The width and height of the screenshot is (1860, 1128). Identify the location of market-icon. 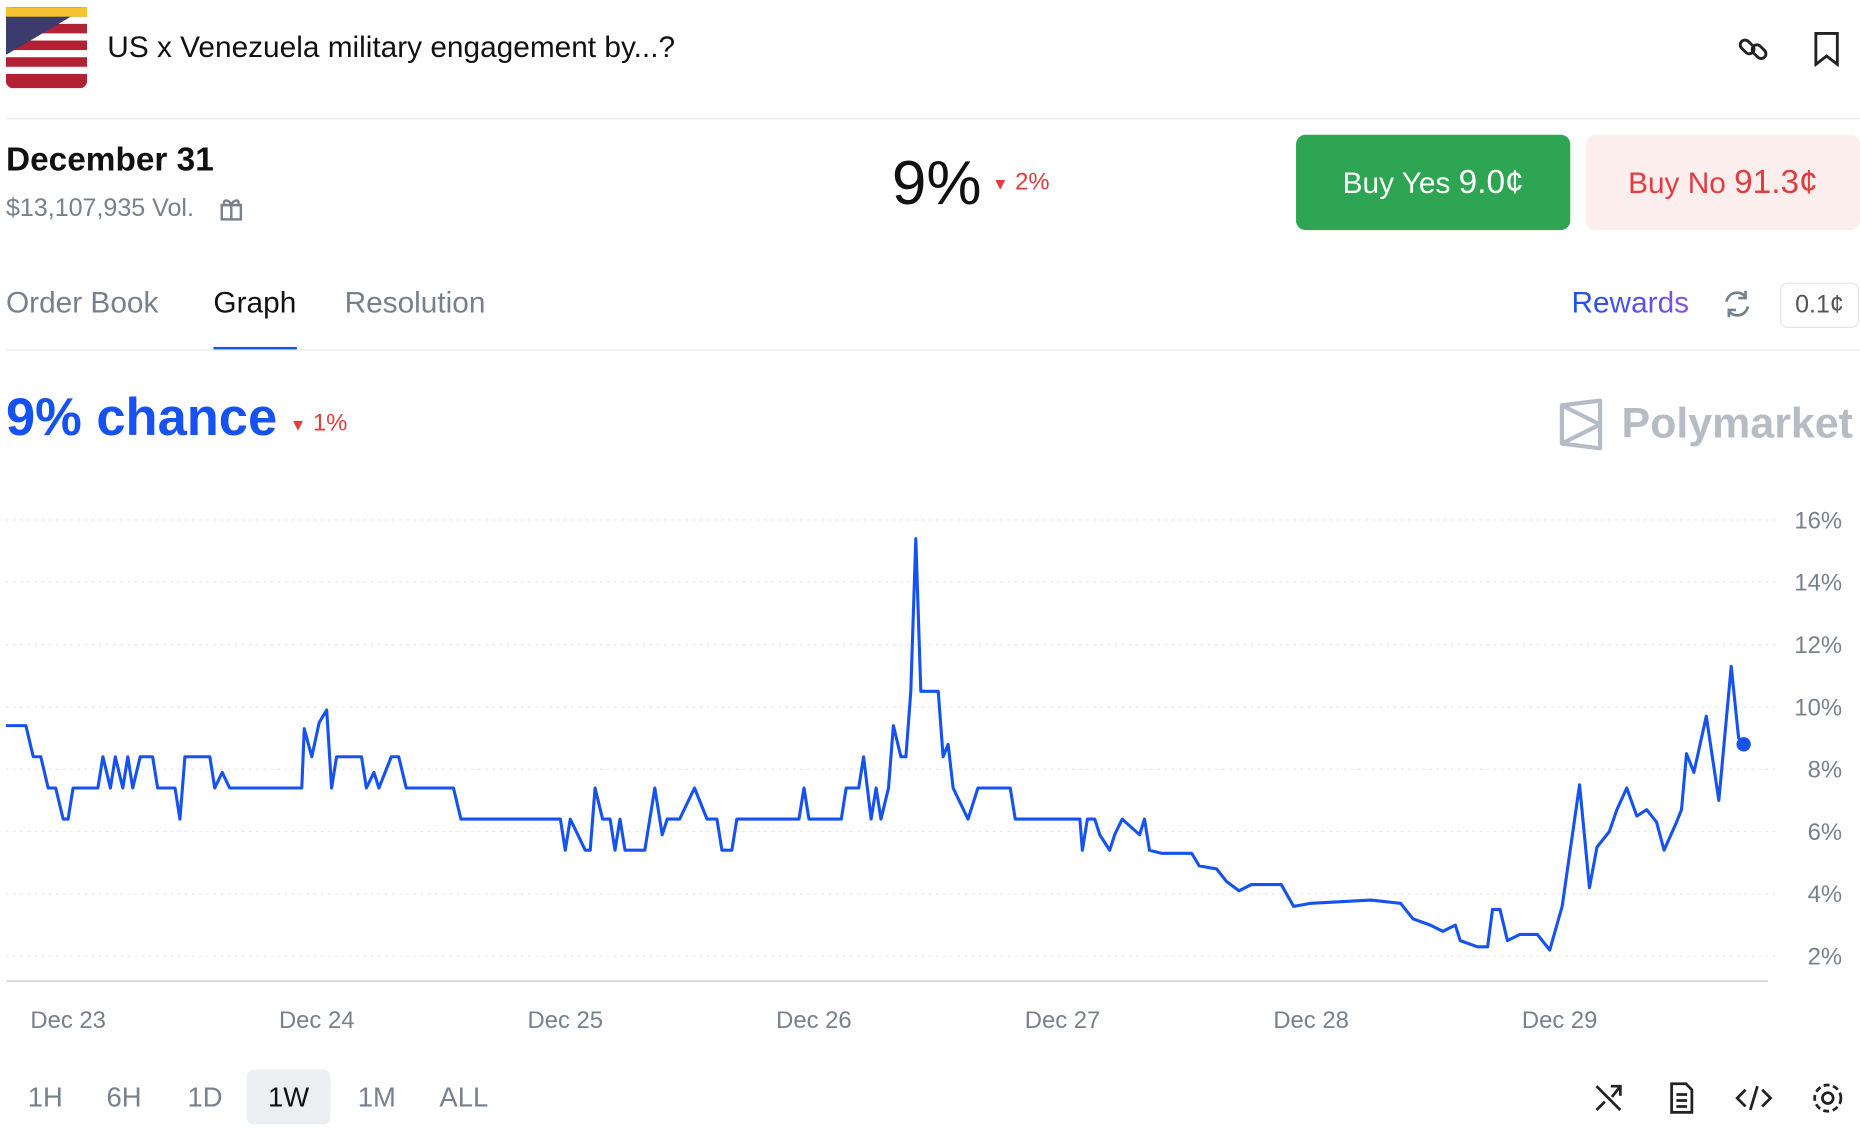
(46, 48).